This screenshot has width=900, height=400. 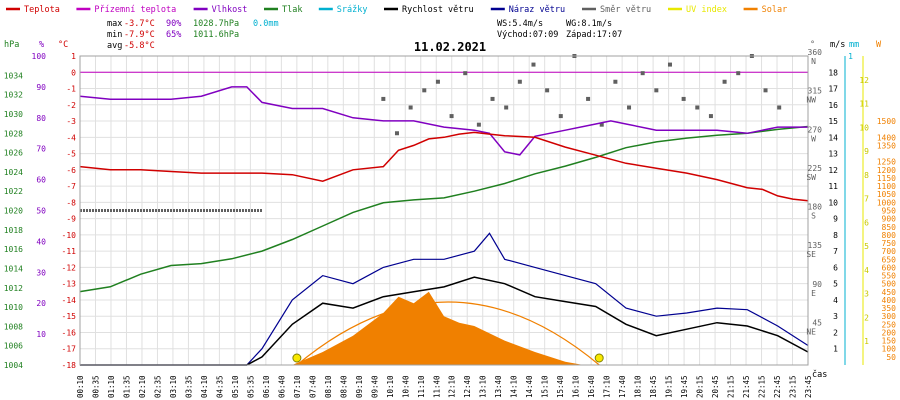 I want to click on x-tick-25: 12:40, so click(x=467, y=386).